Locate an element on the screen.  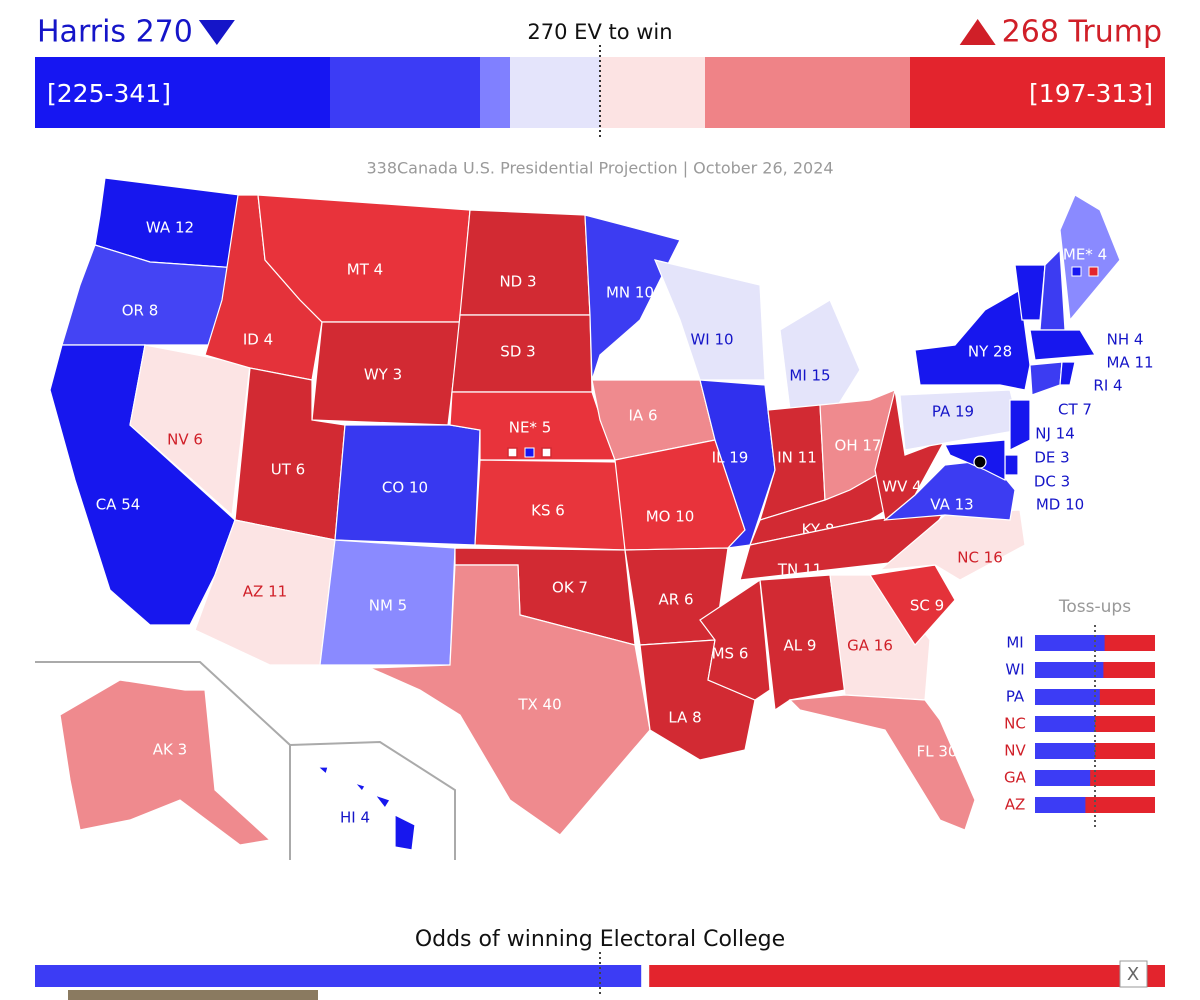
state-label: AK 3 is located at coordinates (170, 750).